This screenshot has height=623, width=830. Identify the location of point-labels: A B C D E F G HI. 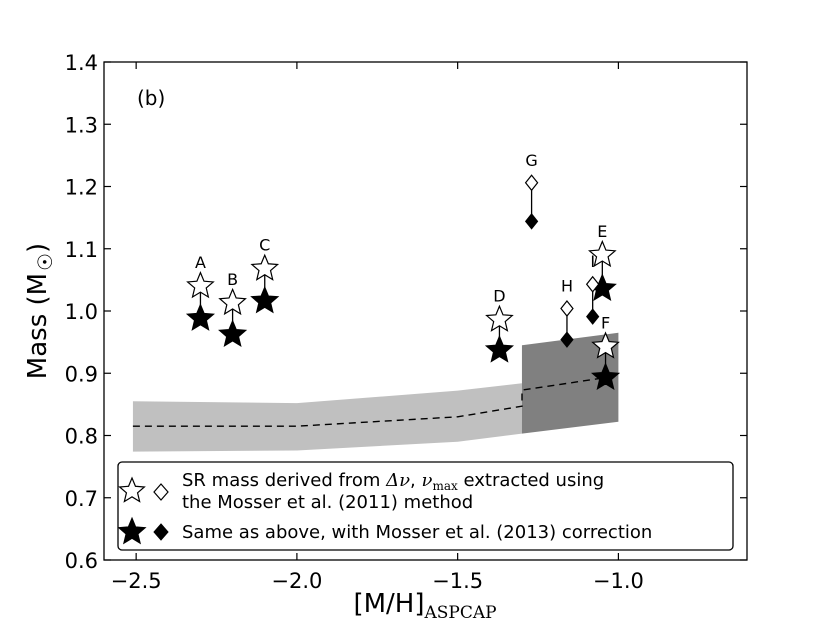
(402, 242).